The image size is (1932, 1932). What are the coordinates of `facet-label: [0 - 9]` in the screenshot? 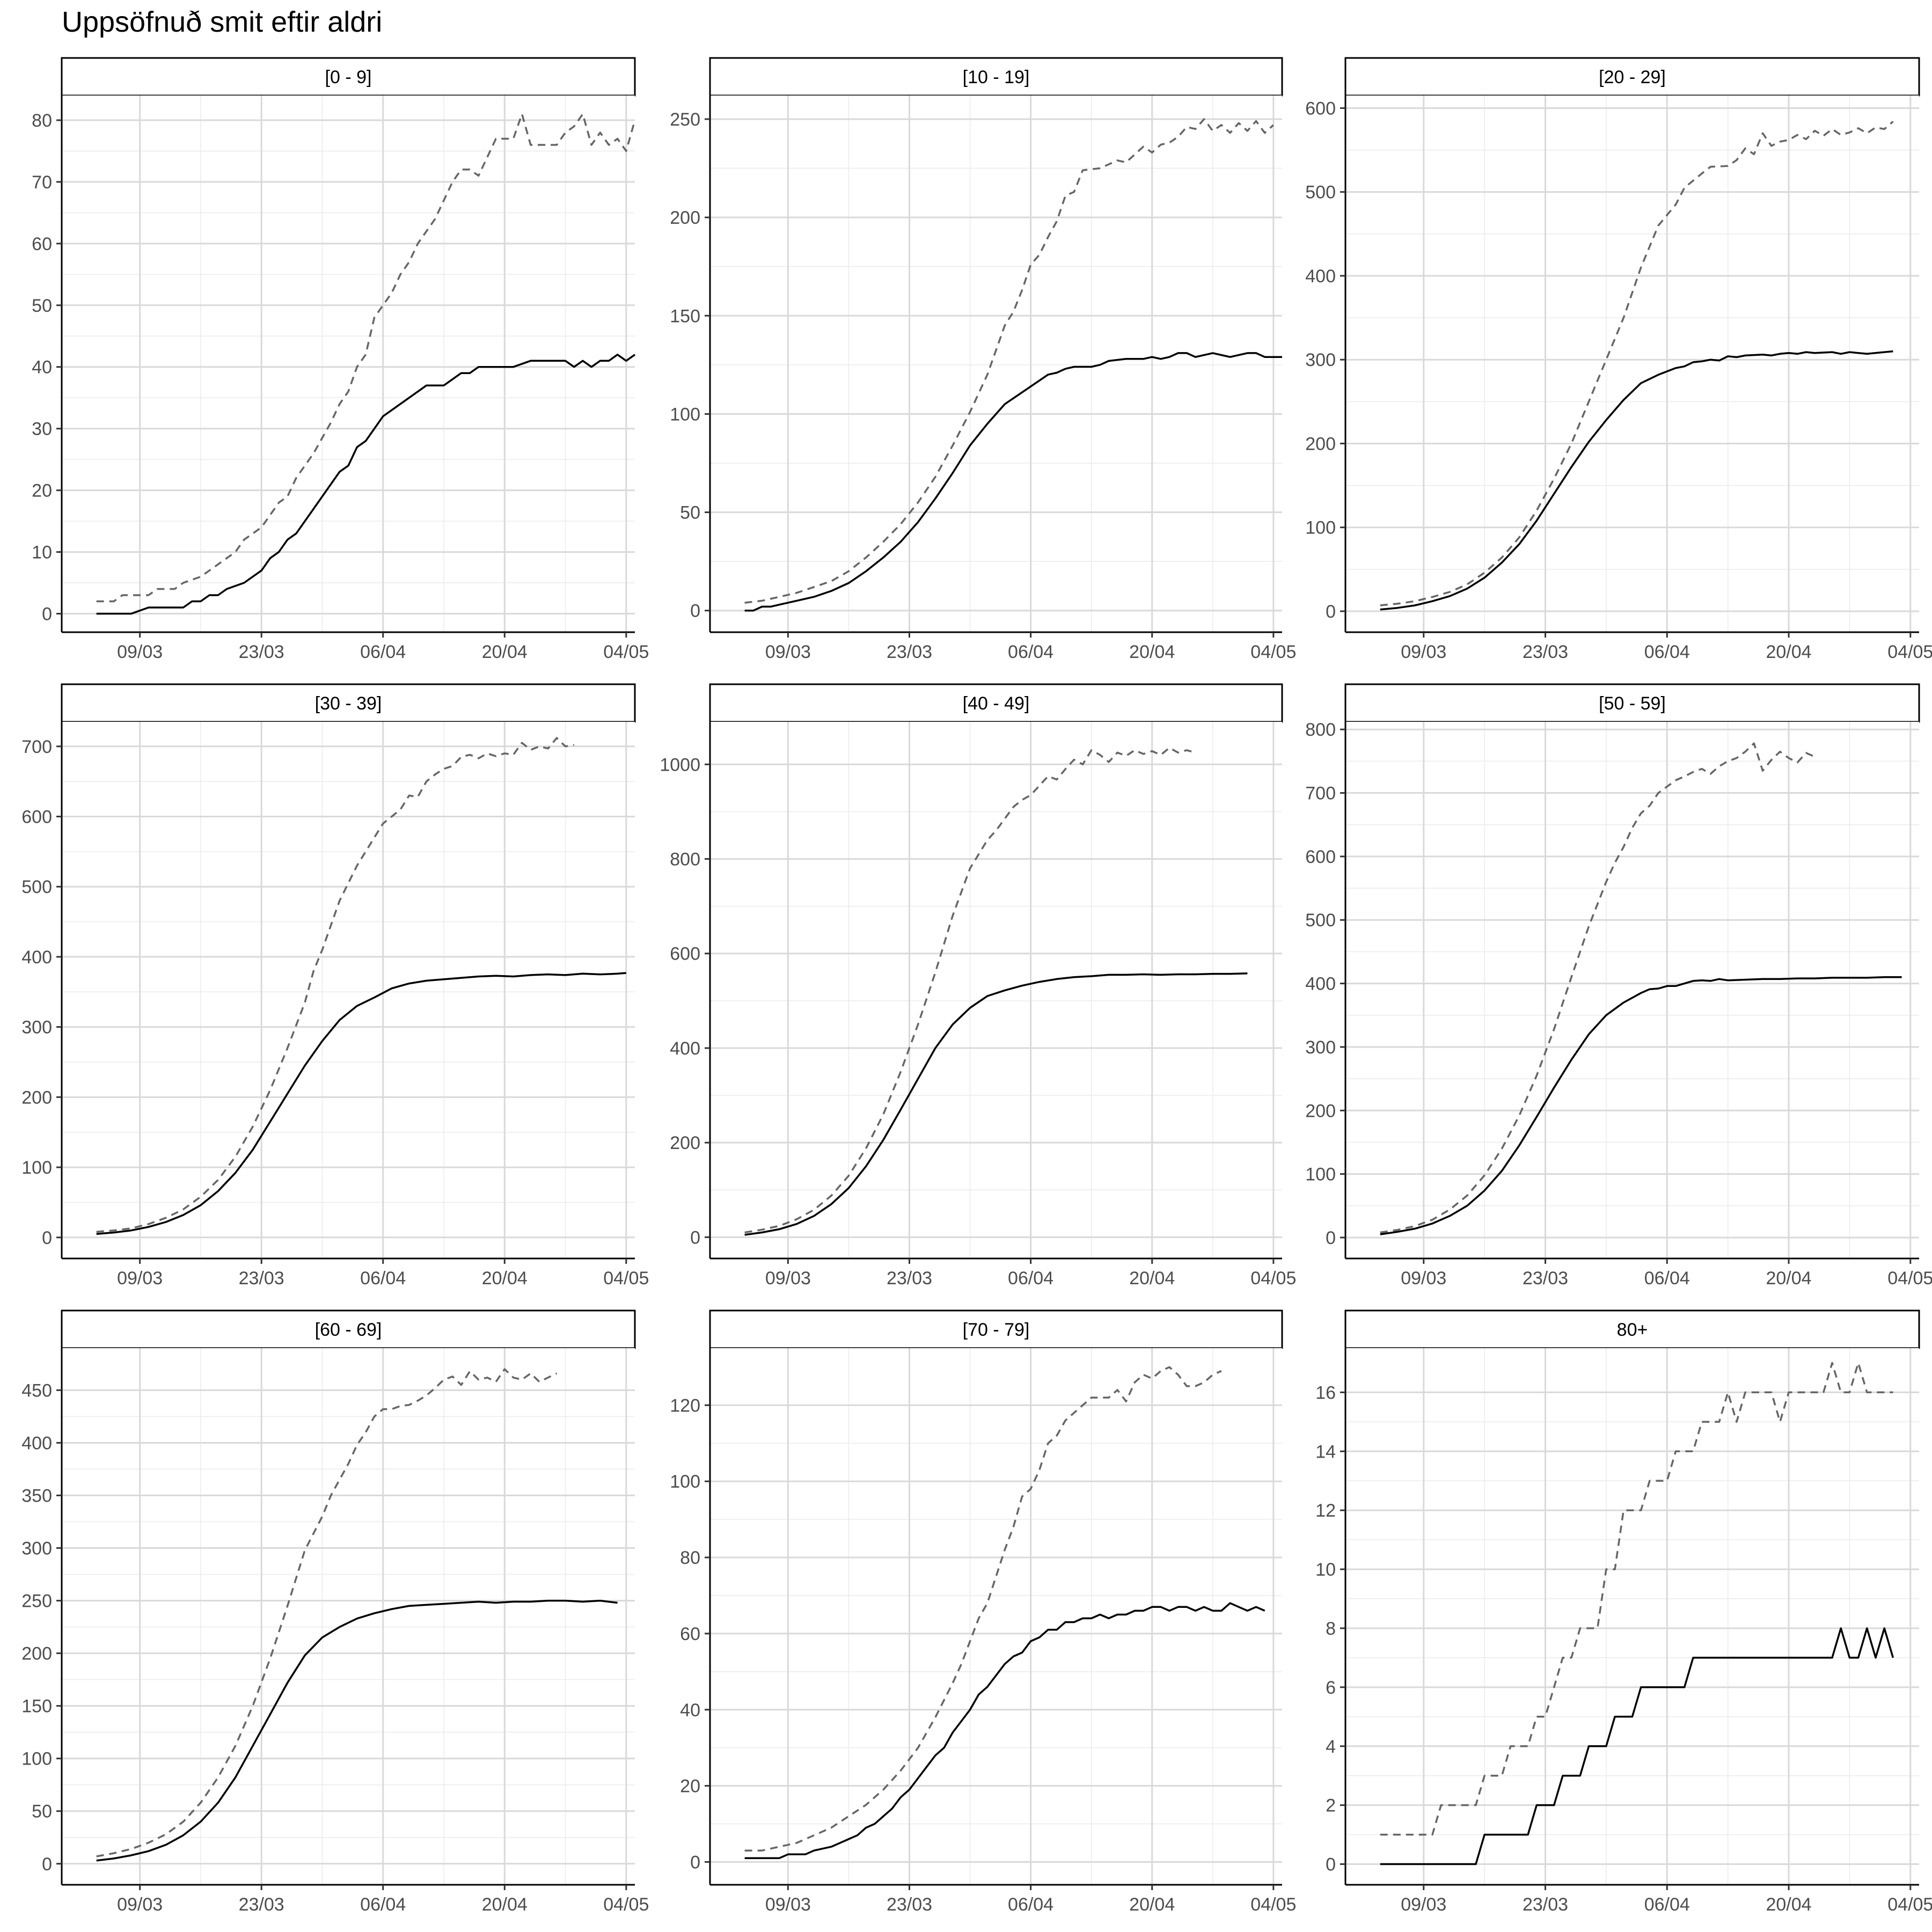 It's located at (348, 77).